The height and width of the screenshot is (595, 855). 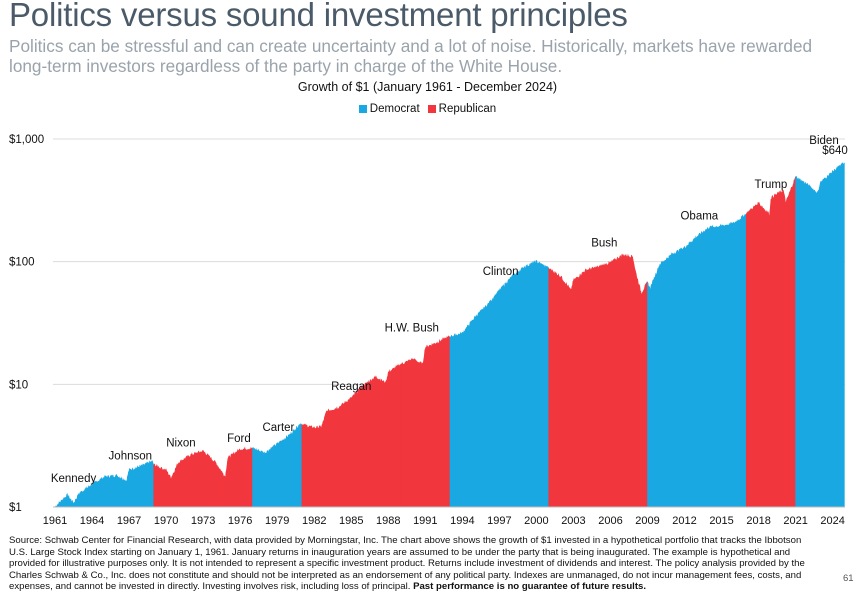 I want to click on x-tick-label: 2003, so click(x=573, y=521).